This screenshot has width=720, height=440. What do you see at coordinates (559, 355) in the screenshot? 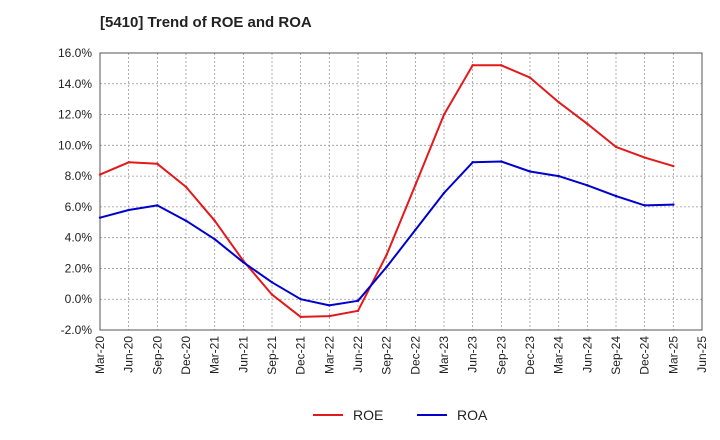
I see `x-tick-label: Mar-24` at bounding box center [559, 355].